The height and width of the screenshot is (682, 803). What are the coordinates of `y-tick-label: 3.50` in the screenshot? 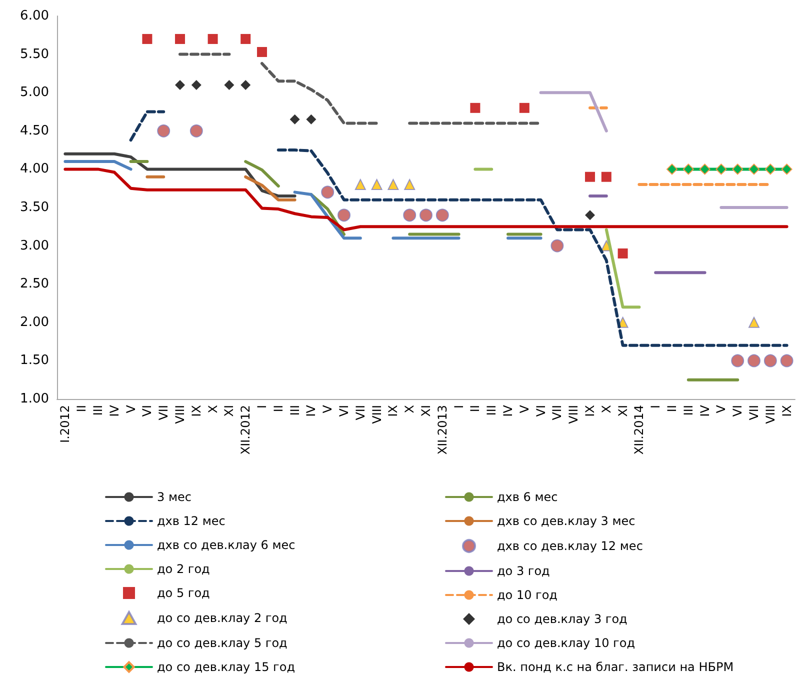 It's located at (34, 207).